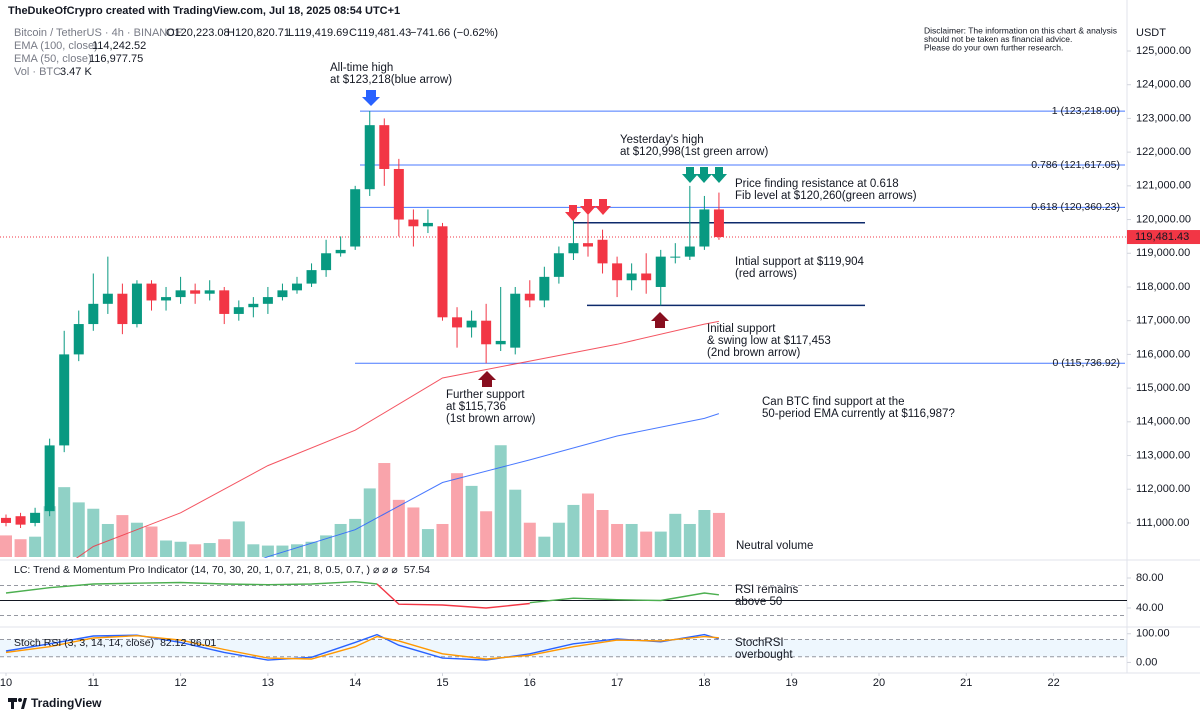 This screenshot has width=1200, height=718. What do you see at coordinates (1163, 118) in the screenshot?
I see `y-tick-label: 123,000.00` at bounding box center [1163, 118].